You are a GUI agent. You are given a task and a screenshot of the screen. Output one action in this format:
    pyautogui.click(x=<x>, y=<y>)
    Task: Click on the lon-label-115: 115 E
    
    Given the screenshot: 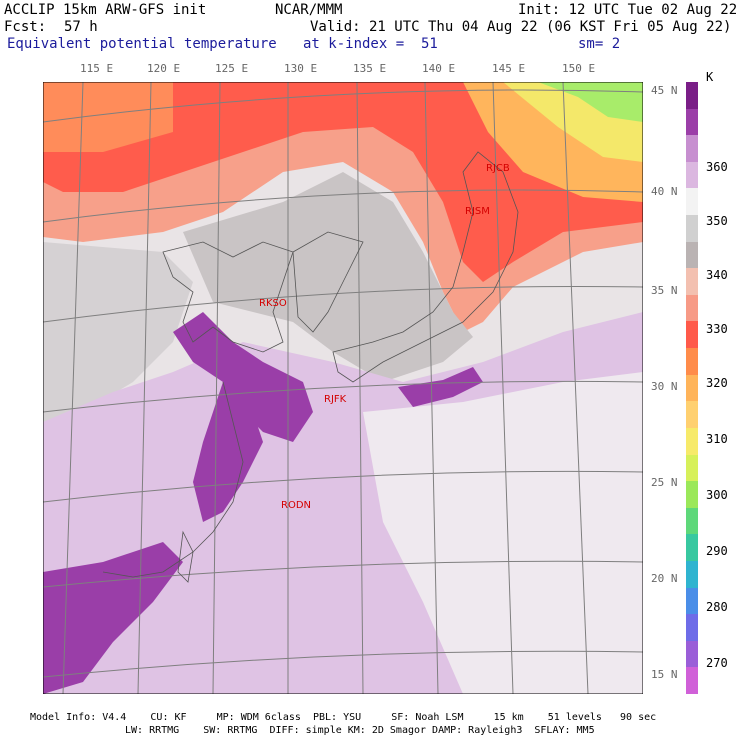 What is the action you would take?
    pyautogui.click(x=97, y=68)
    